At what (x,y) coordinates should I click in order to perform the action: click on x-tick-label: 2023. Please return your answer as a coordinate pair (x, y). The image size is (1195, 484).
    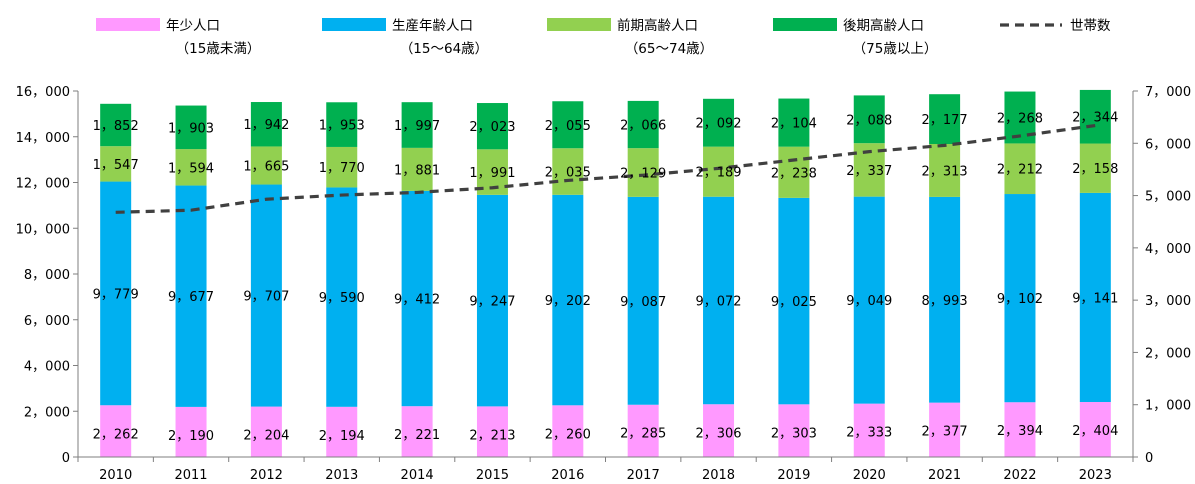
    Looking at the image, I should click on (1095, 475).